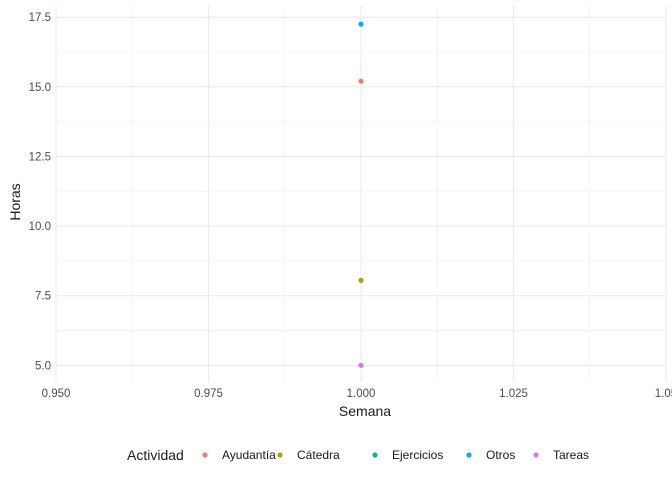 Image resolution: width=672 pixels, height=485 pixels. Describe the element at coordinates (40, 227) in the screenshot. I see `y-tick-label: 10.0` at that location.